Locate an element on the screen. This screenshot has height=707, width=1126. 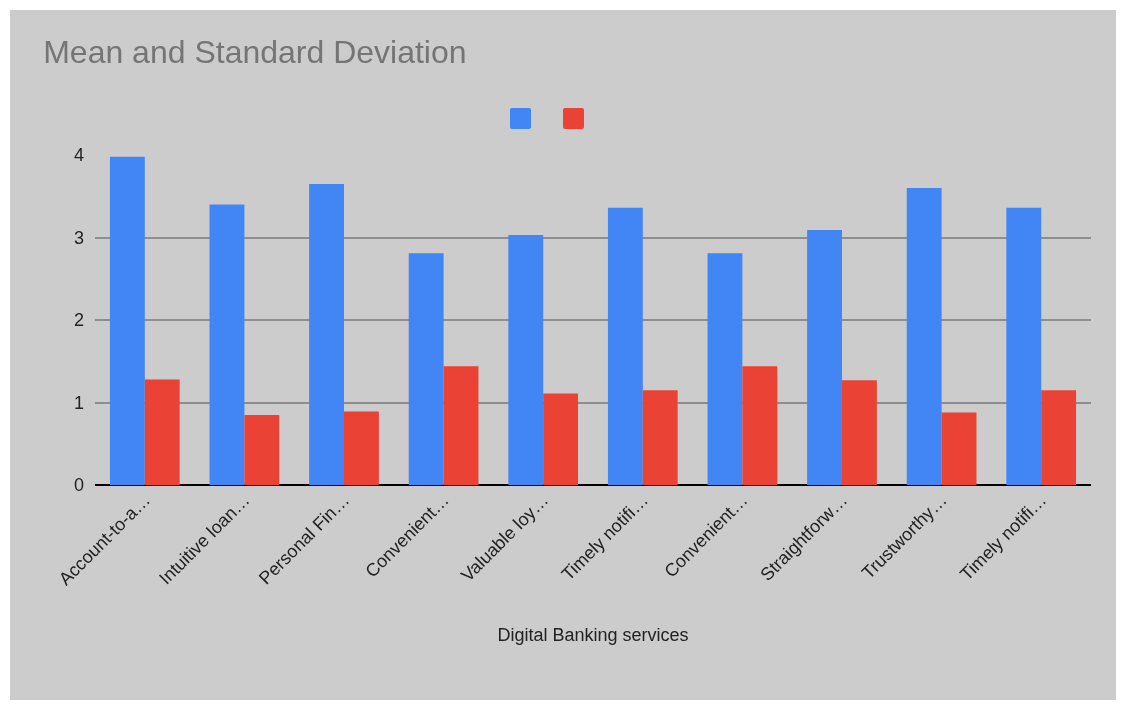
y-tick-label: 3 is located at coordinates (78, 237).